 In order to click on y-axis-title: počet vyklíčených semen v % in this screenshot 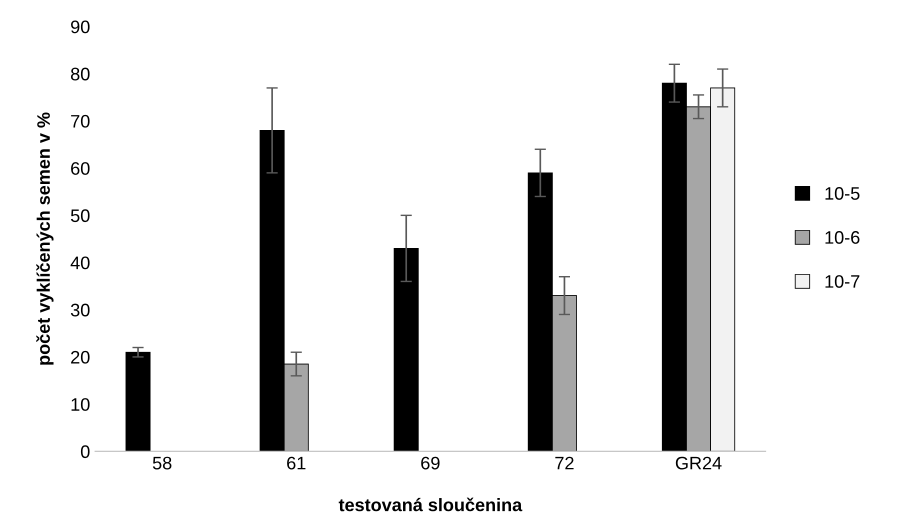, I will do `click(45, 238)`.